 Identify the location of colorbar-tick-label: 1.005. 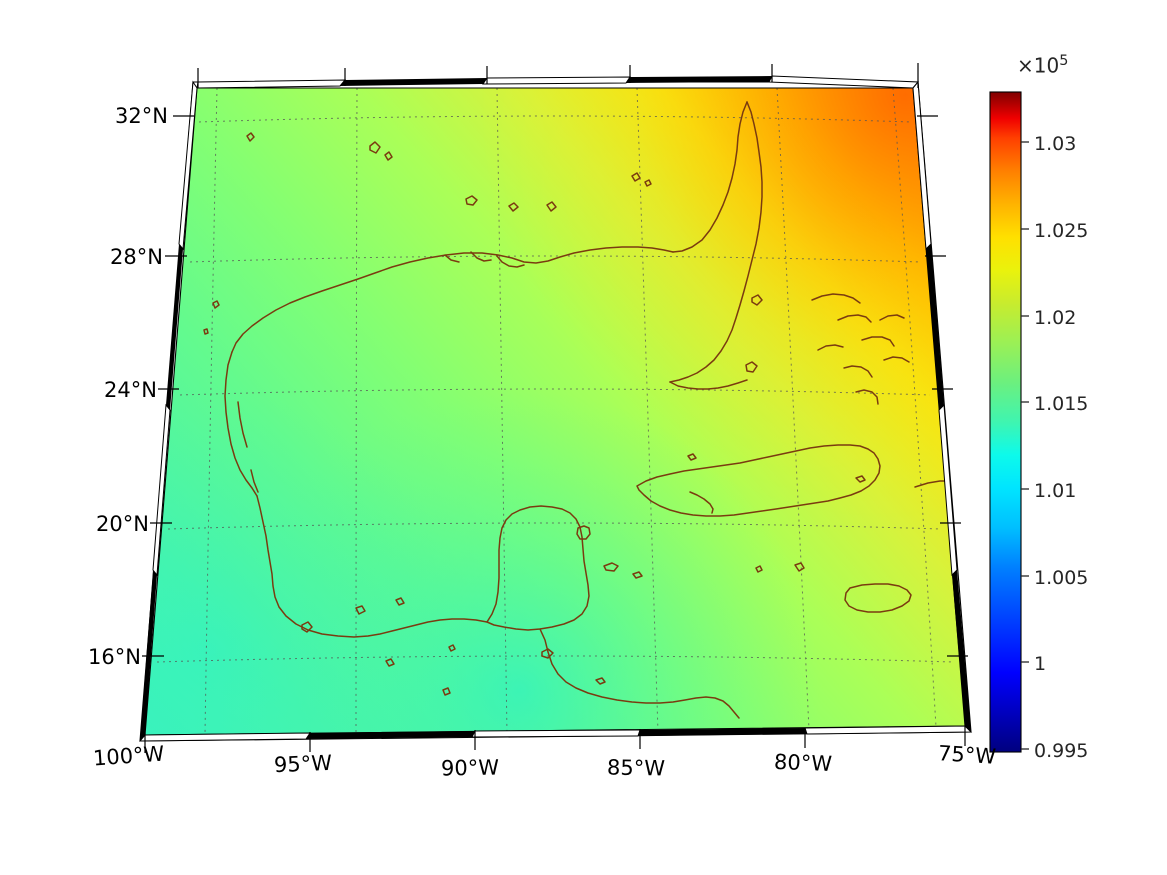
(1061, 578).